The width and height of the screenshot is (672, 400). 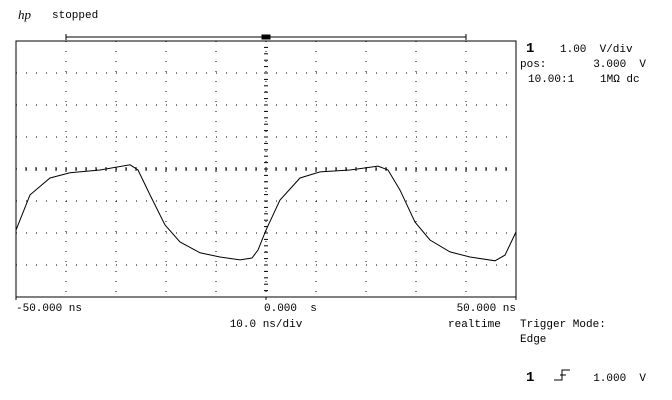 What do you see at coordinates (530, 49) in the screenshot?
I see `channel-number: 1` at bounding box center [530, 49].